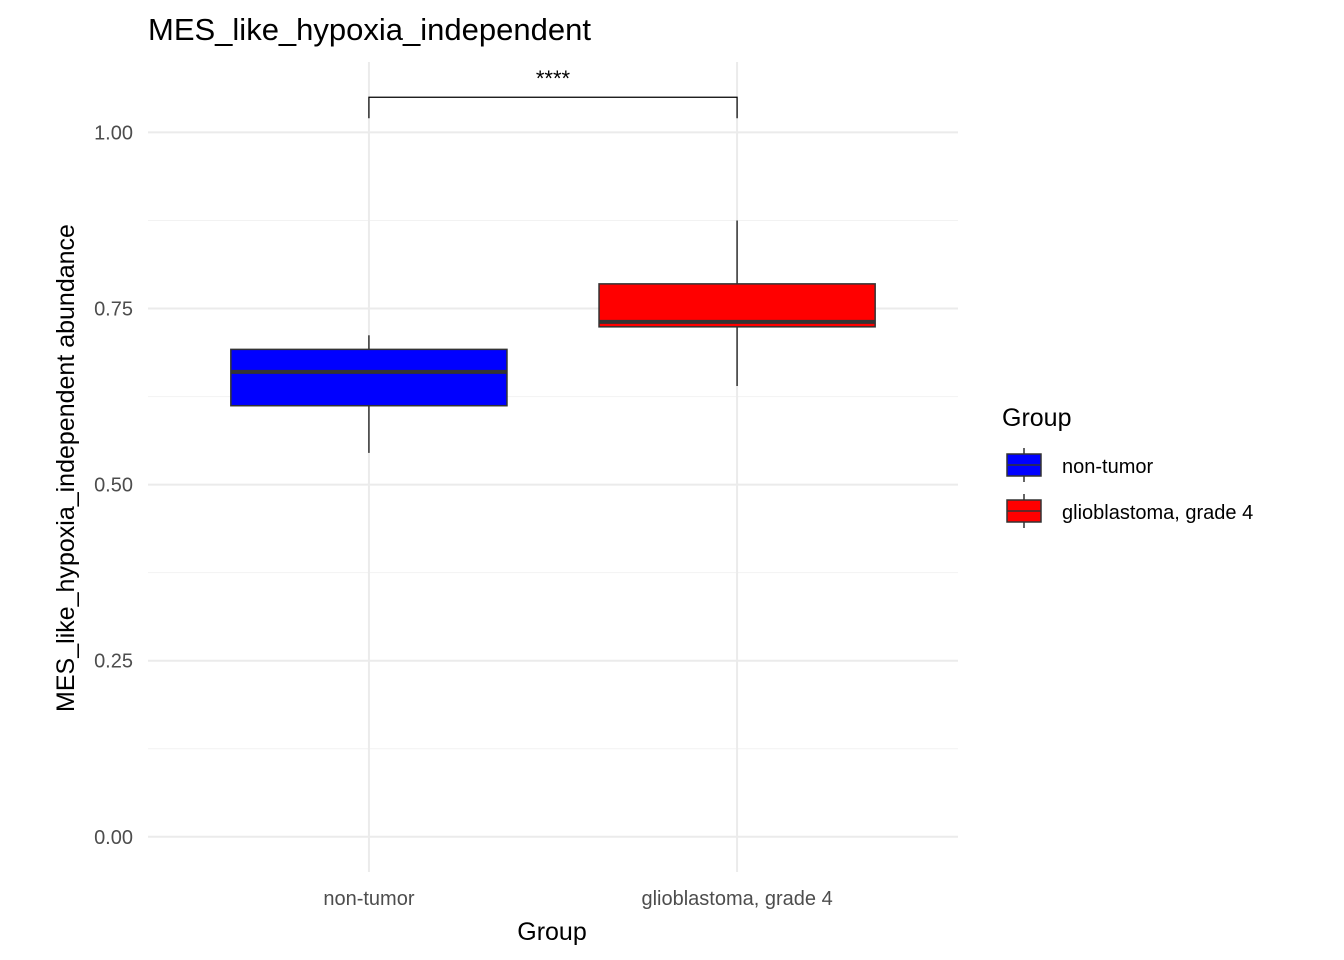 The width and height of the screenshot is (1344, 960). What do you see at coordinates (113, 838) in the screenshot?
I see `y-tick-label: 0.00` at bounding box center [113, 838].